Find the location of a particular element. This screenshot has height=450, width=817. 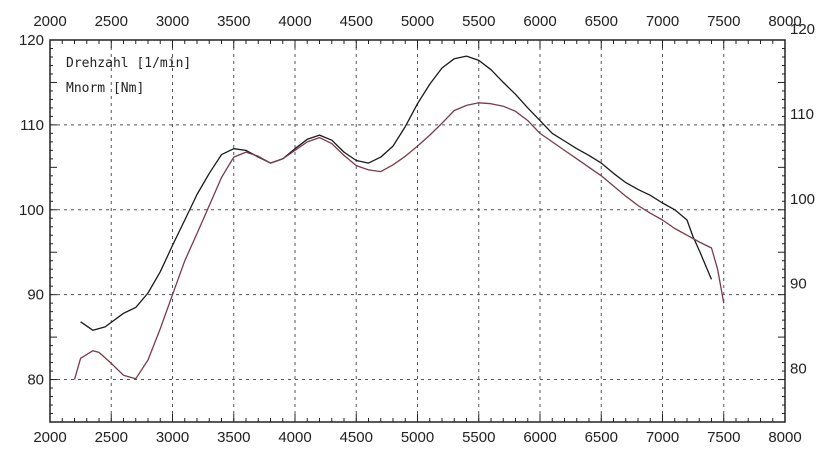

x-tick-label-top: 8000 is located at coordinates (784, 21).